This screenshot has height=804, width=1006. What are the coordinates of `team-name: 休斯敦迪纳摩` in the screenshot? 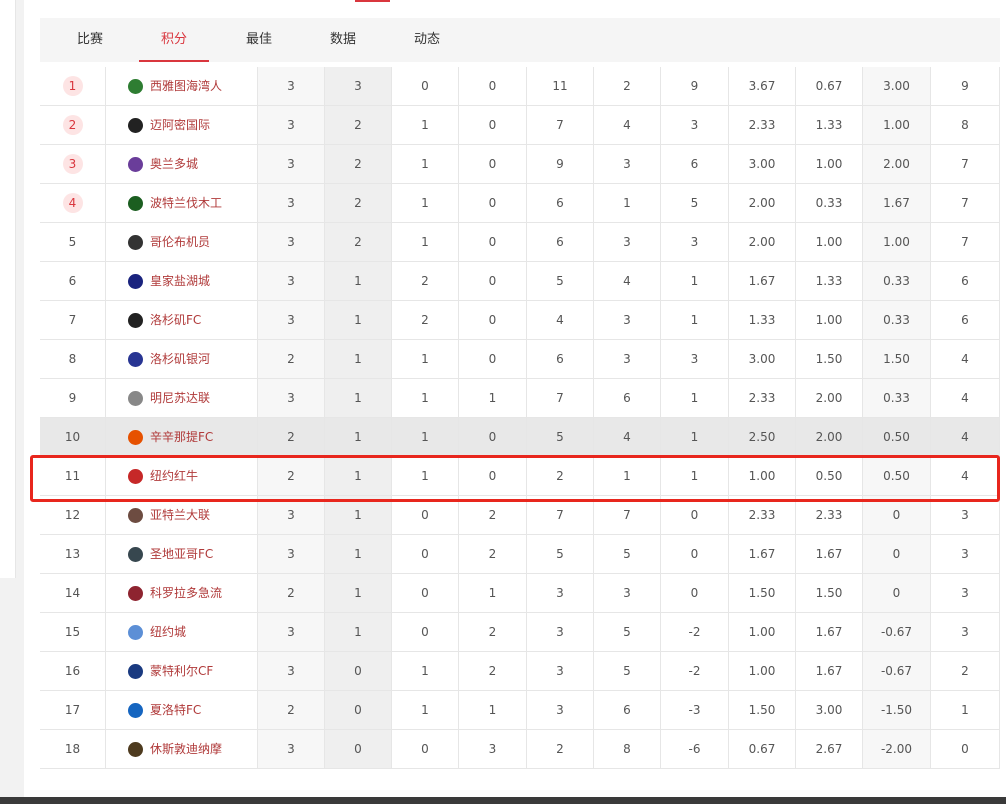 It's located at (182, 749).